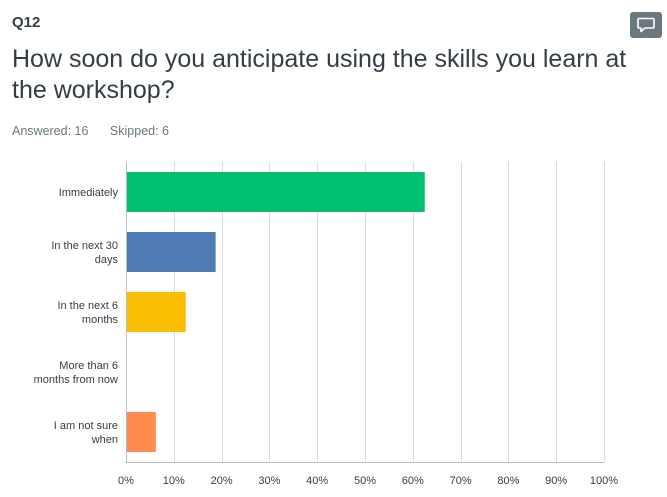  Describe the element at coordinates (26, 22) in the screenshot. I see `question-number: Q12` at that location.